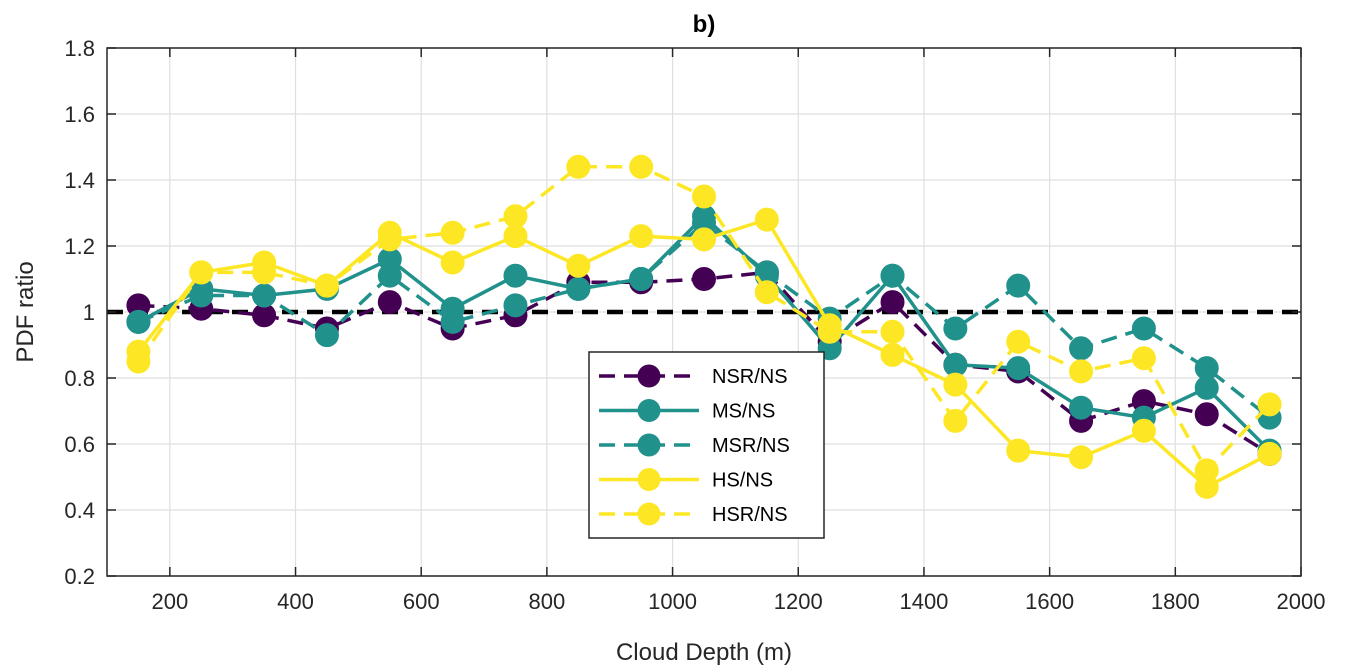 This screenshot has width=1354, height=672. I want to click on x-tick-label: 200, so click(169, 601).